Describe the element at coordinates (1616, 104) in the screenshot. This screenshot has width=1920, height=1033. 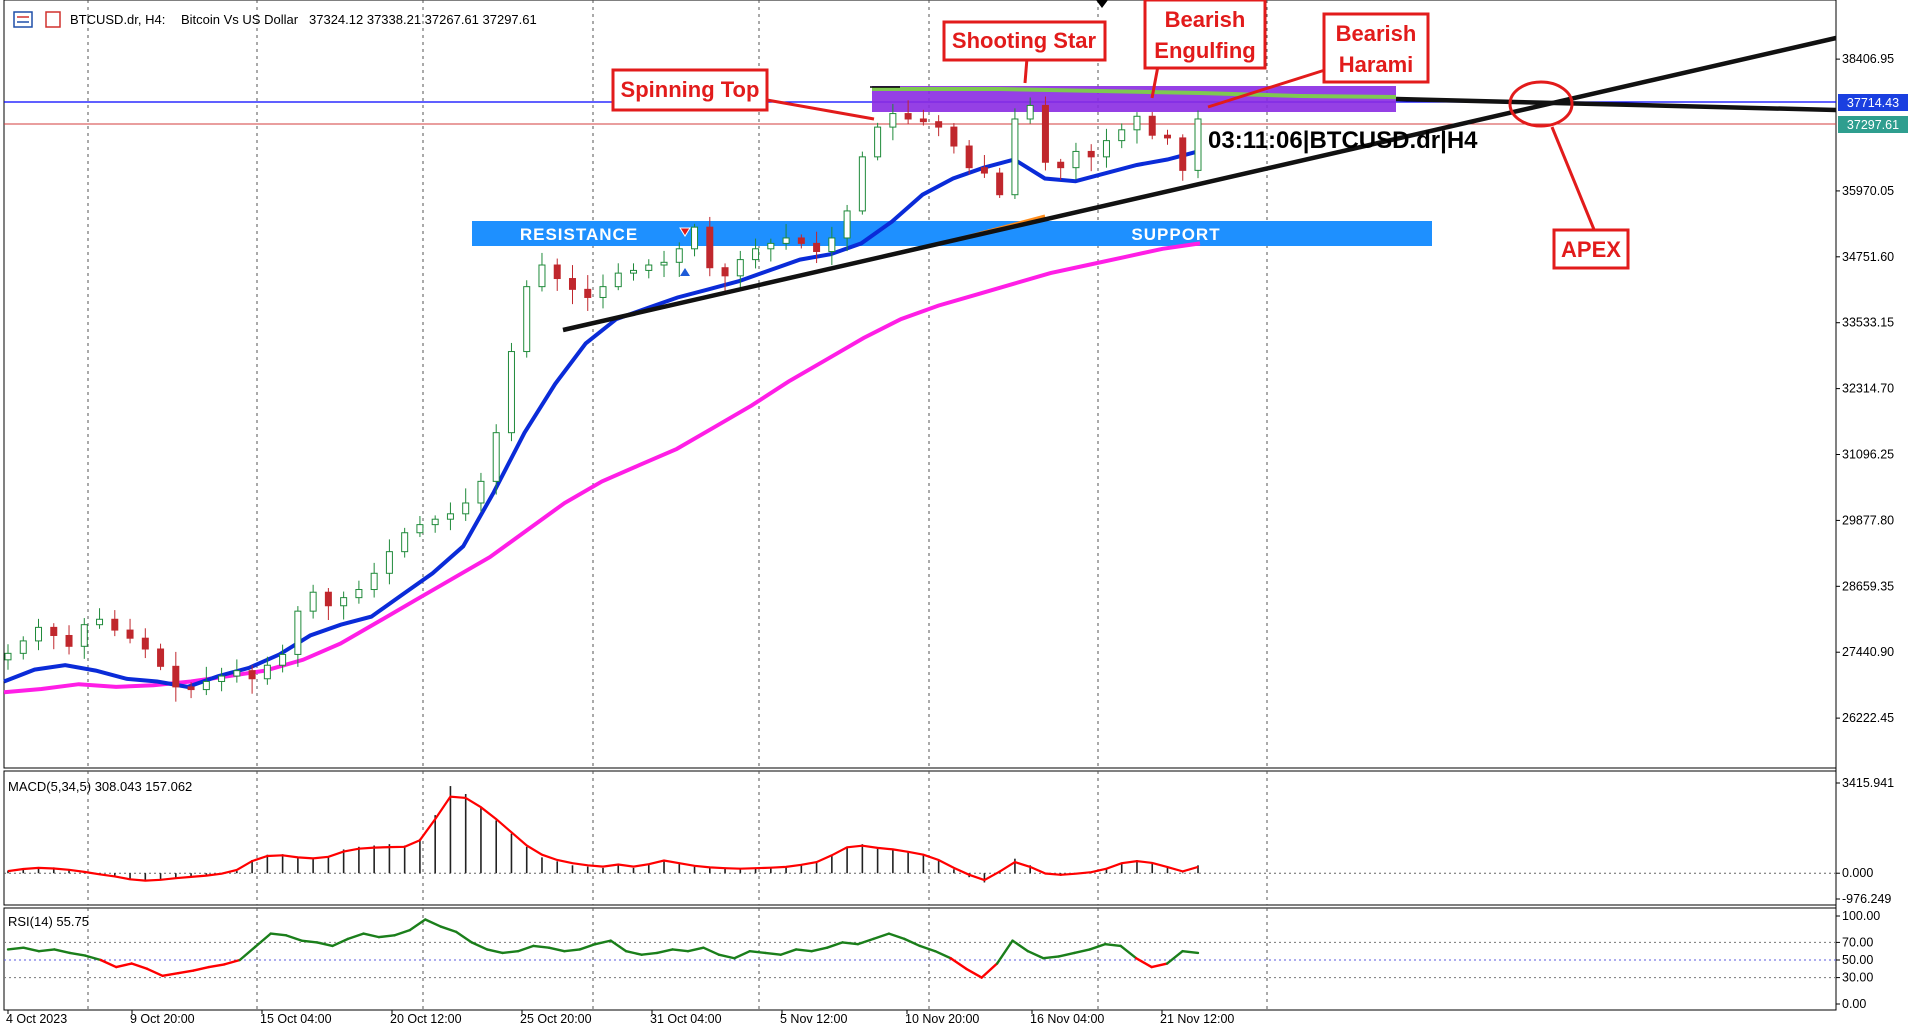
I see `flat-trendline` at that location.